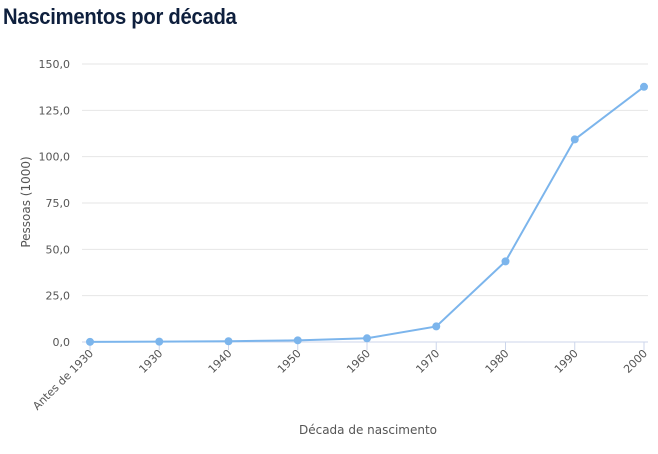  What do you see at coordinates (635, 361) in the screenshot?
I see `x-tick-label: 2000` at bounding box center [635, 361].